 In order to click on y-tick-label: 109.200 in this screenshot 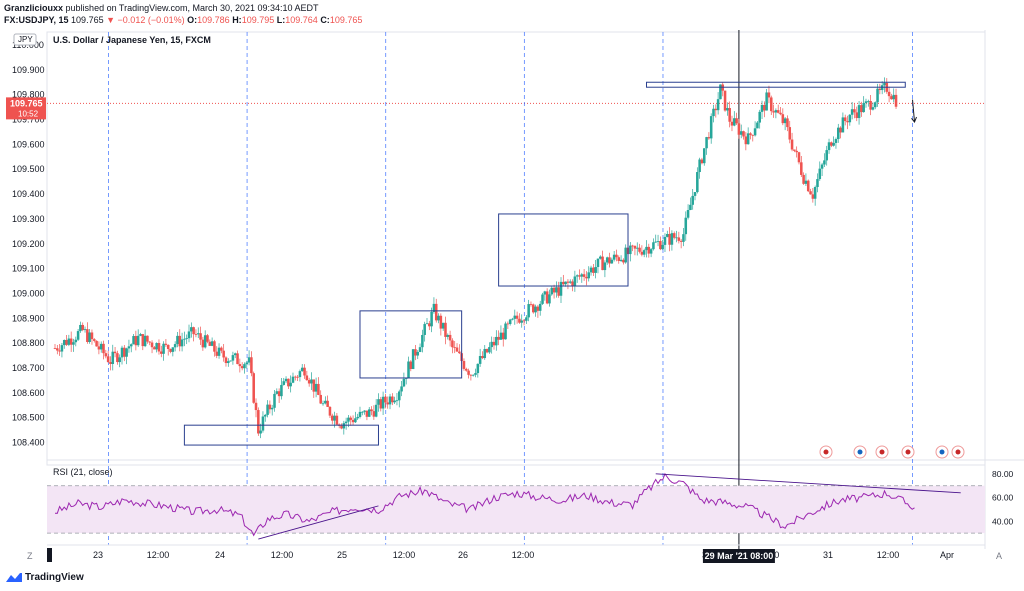, I will do `click(28, 244)`.